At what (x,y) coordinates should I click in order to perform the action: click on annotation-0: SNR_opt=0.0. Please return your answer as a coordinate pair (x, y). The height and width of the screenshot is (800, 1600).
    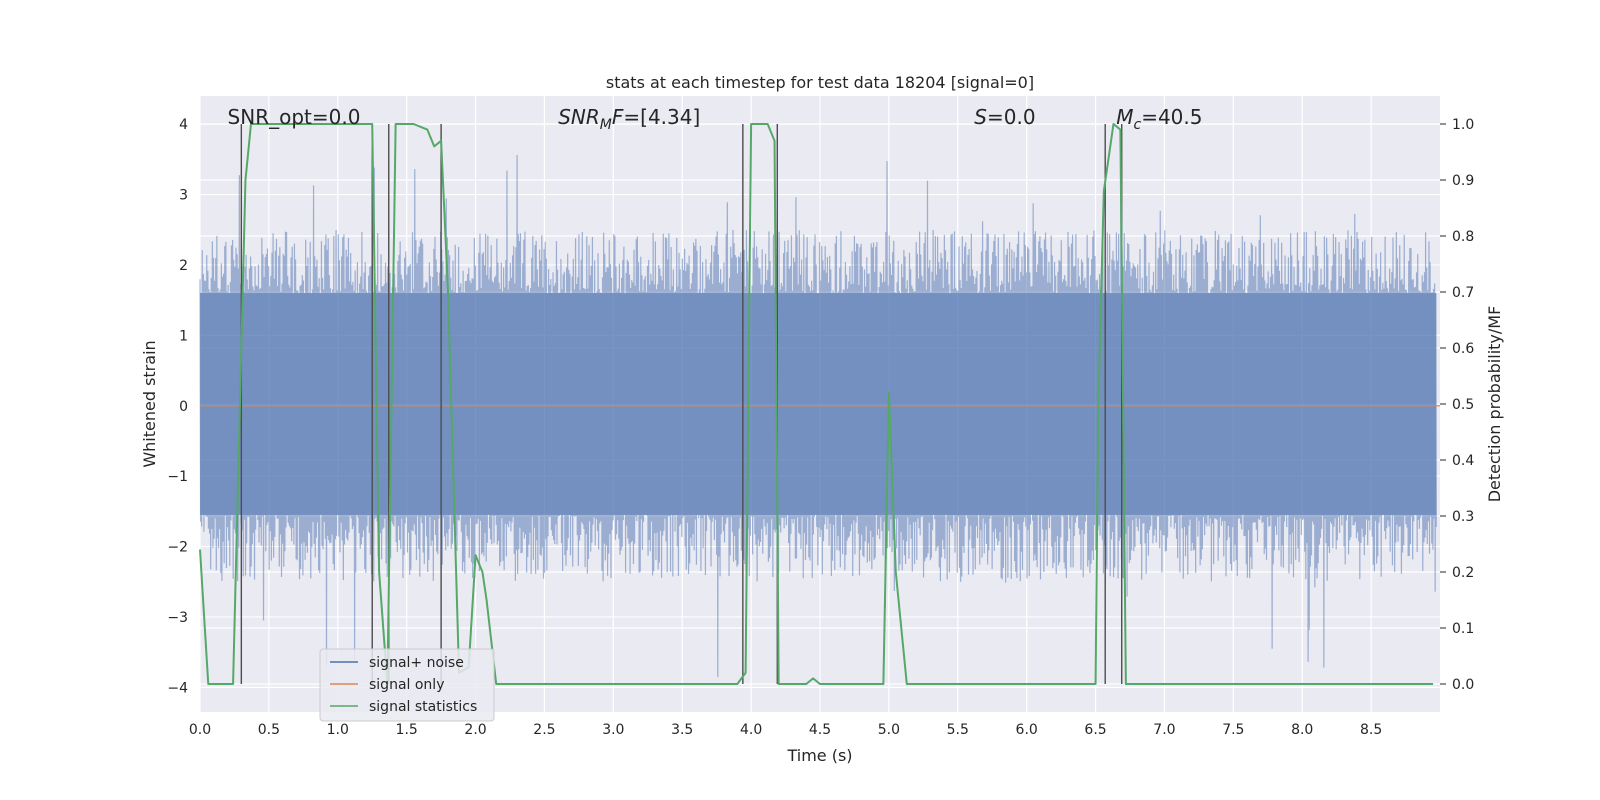
    Looking at the image, I should click on (294, 117).